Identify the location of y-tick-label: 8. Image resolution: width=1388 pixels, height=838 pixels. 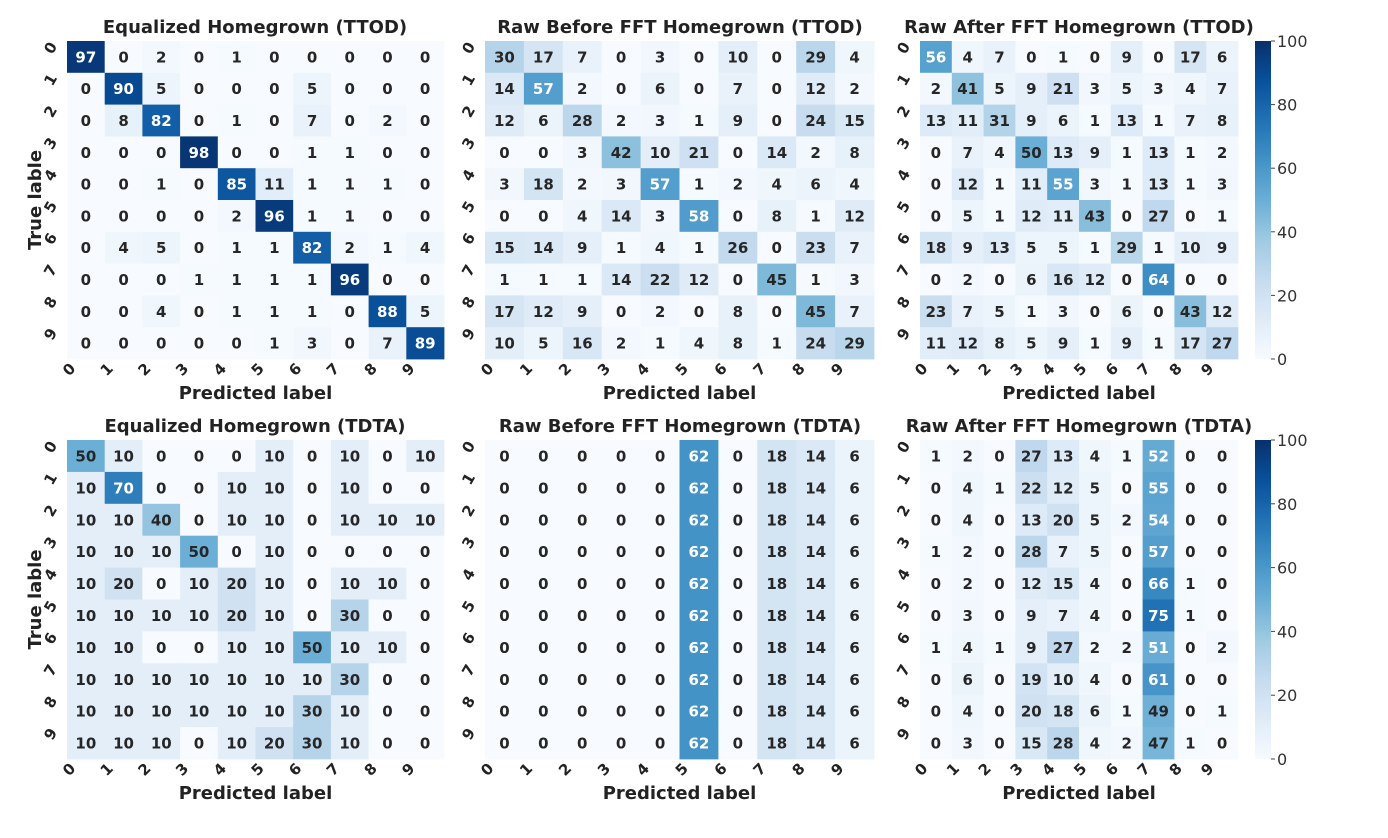
(903, 702).